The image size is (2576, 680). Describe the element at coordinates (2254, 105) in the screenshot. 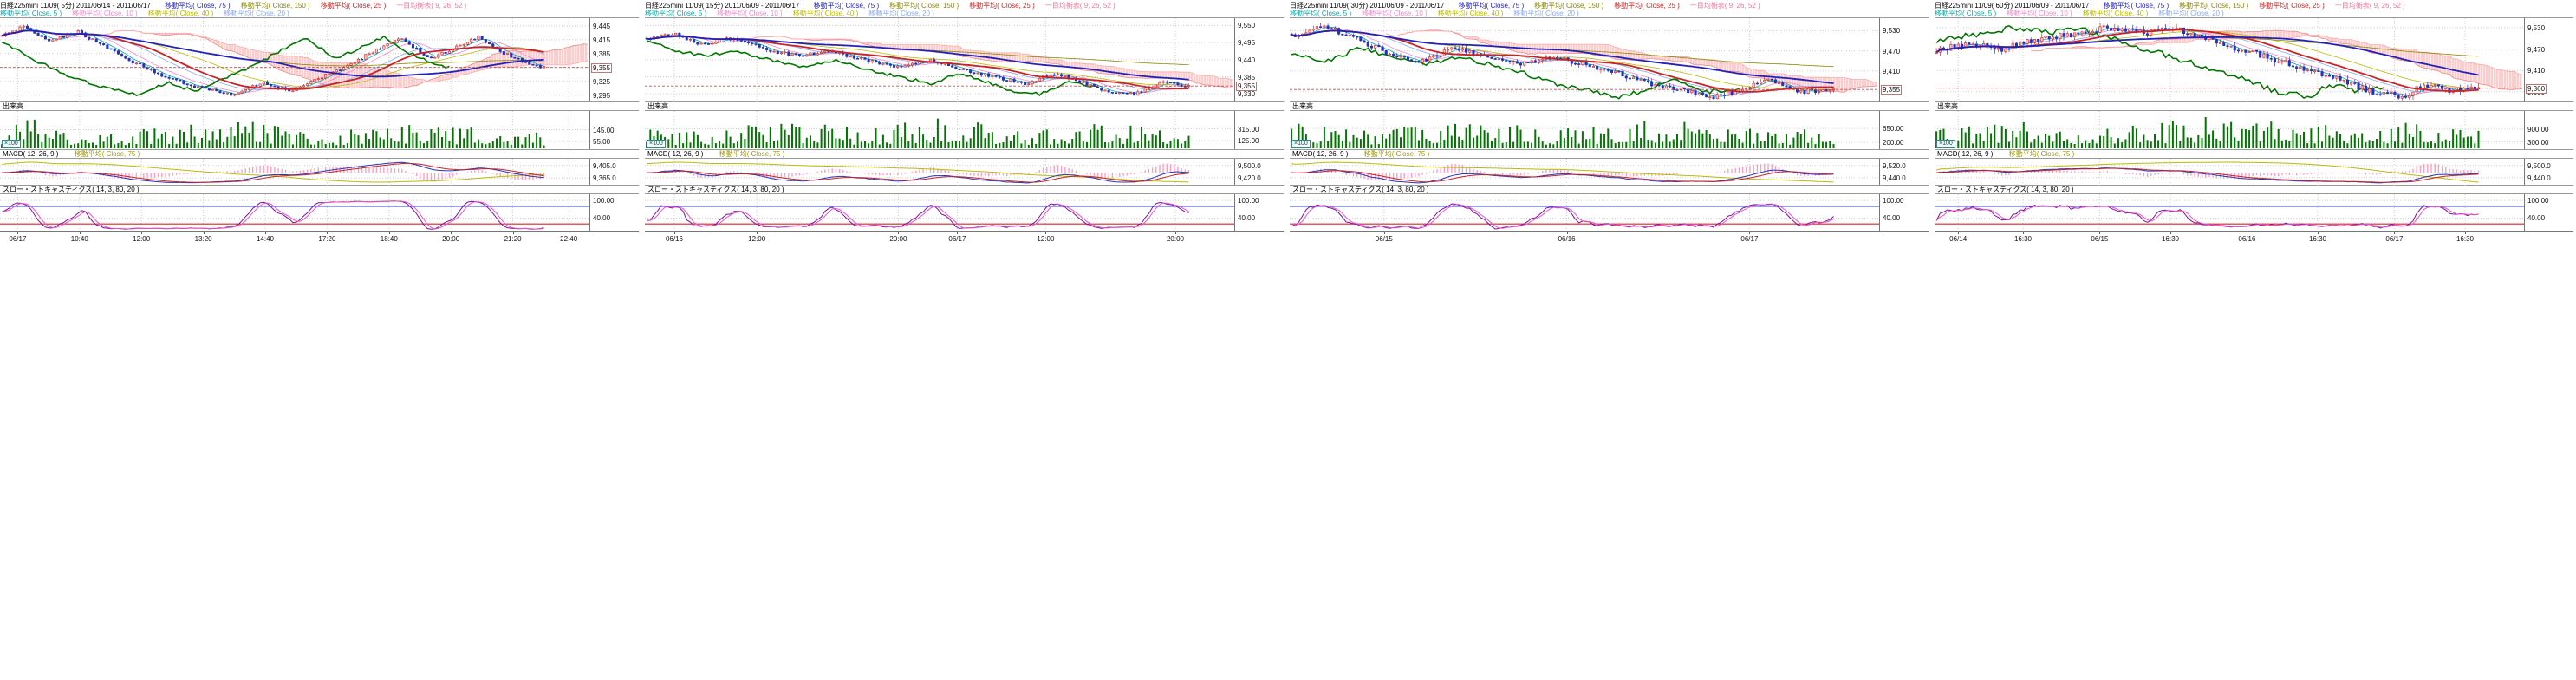

I see `volume-section-header: 出来高` at that location.